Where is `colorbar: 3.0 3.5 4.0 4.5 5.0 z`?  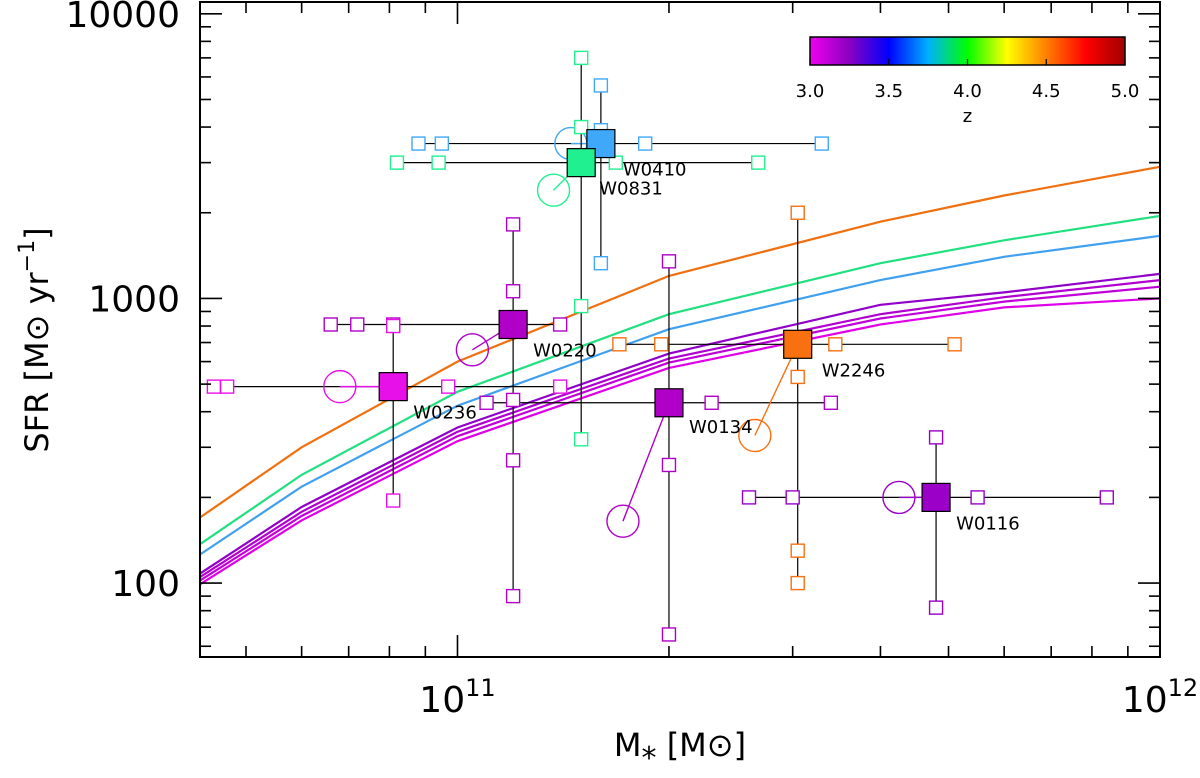
colorbar: 3.0 3.5 4.0 4.5 5.0 z is located at coordinates (968, 81).